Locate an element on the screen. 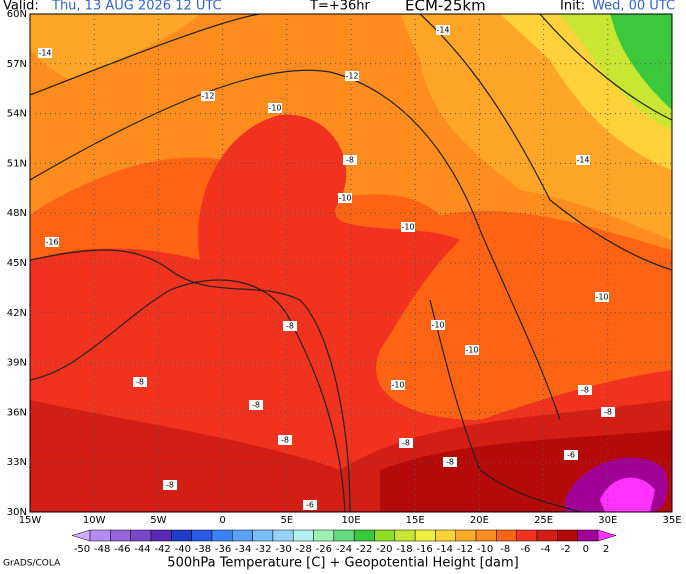  lon-label: 0 is located at coordinates (222, 520).